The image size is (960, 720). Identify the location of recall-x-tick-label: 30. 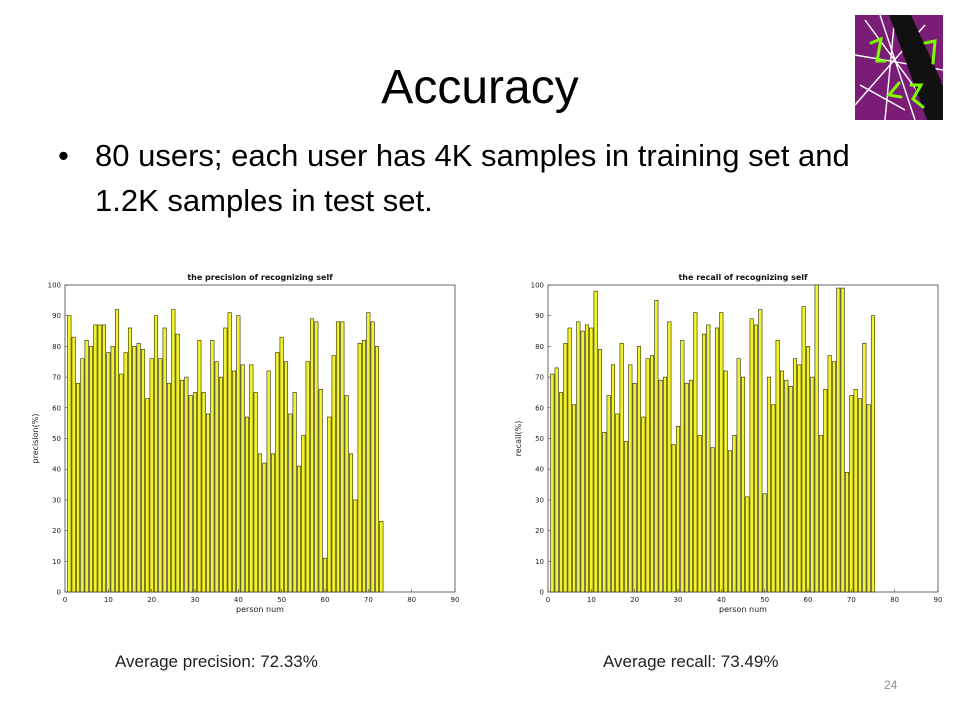
(678, 600).